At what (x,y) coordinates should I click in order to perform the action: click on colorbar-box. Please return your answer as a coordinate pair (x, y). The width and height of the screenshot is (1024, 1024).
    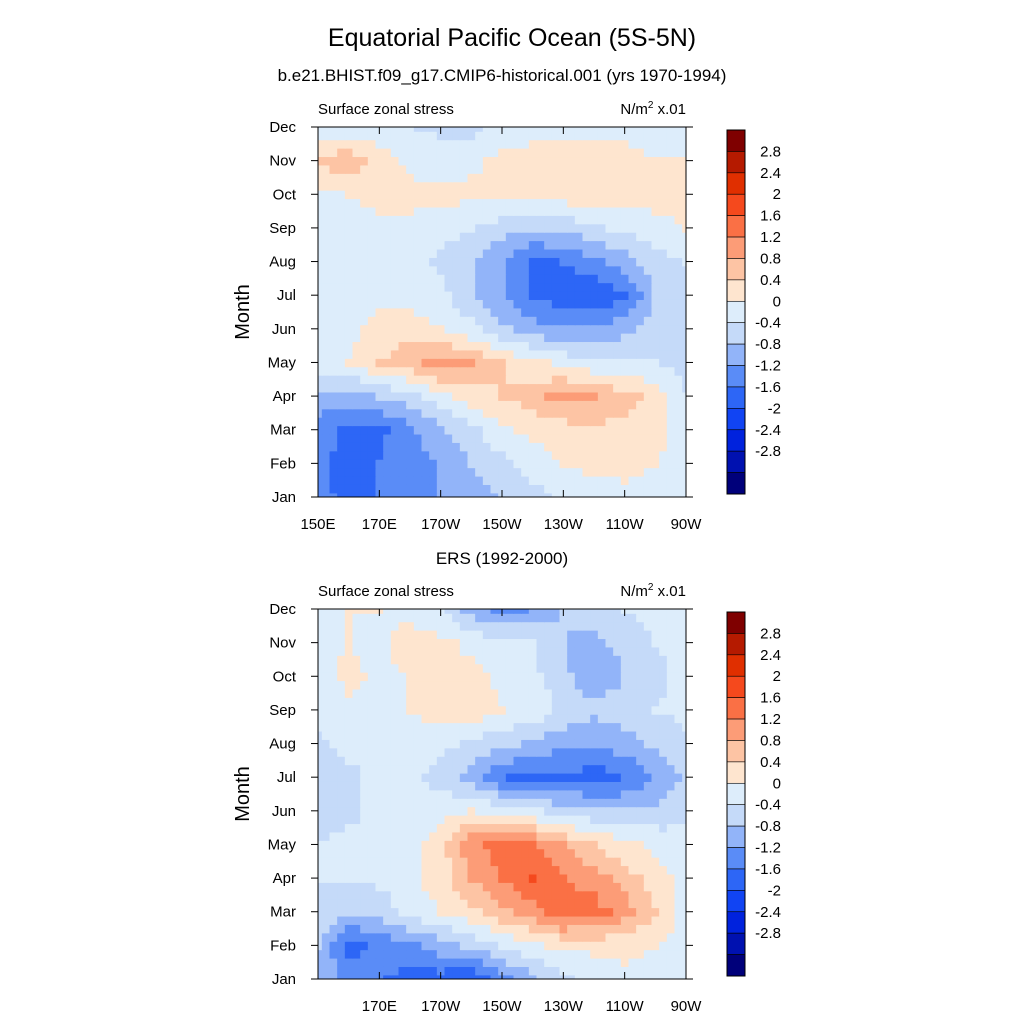
    Looking at the image, I should click on (736, 312).